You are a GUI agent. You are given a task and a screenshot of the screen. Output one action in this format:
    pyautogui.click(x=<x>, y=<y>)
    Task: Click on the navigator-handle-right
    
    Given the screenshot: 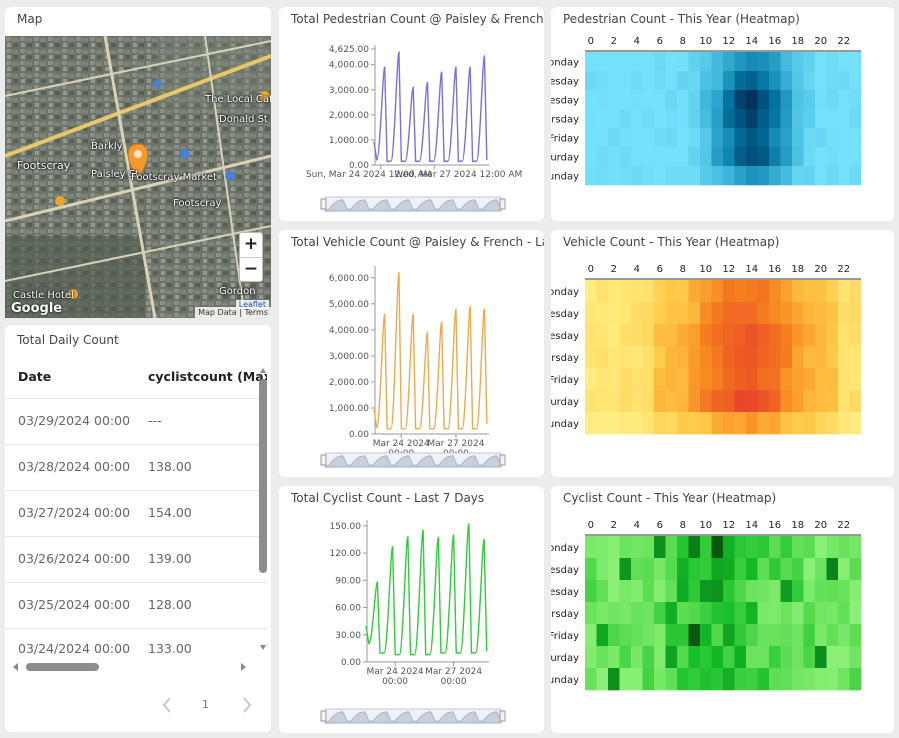 What is the action you would take?
    pyautogui.click(x=502, y=204)
    